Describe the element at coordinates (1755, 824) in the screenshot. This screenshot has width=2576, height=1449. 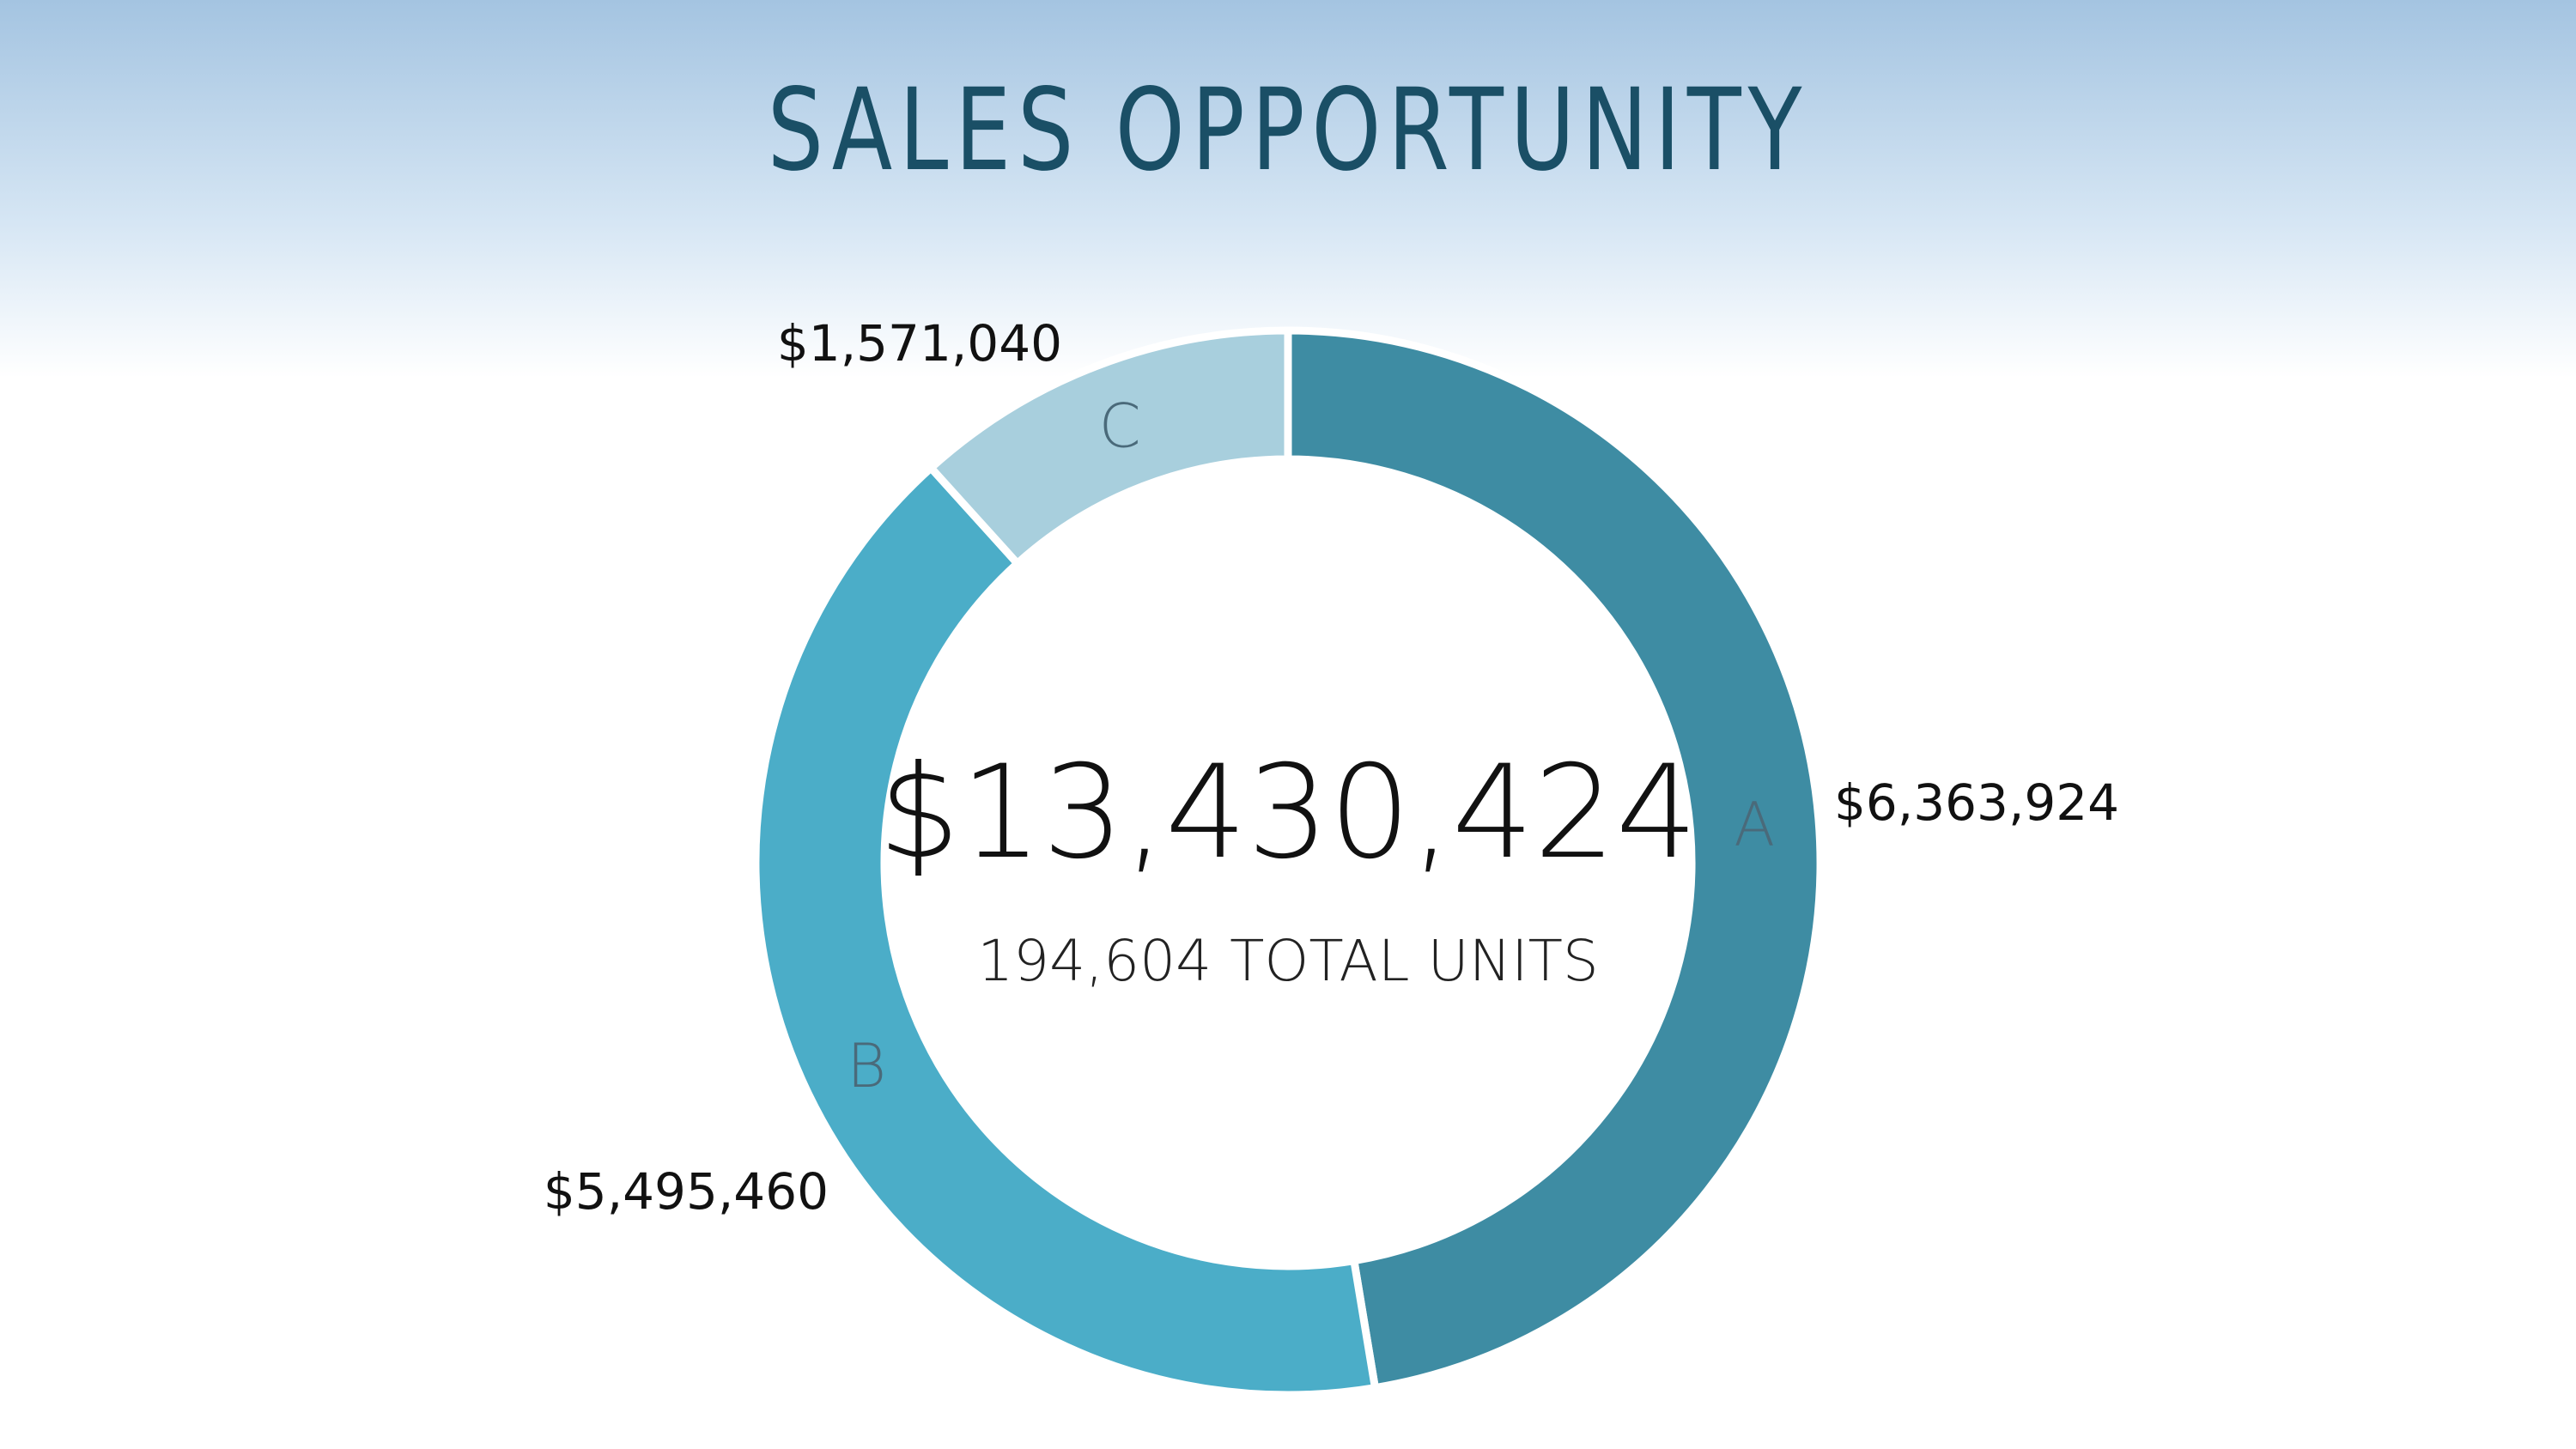
I see `segment-label-a: A` at that location.